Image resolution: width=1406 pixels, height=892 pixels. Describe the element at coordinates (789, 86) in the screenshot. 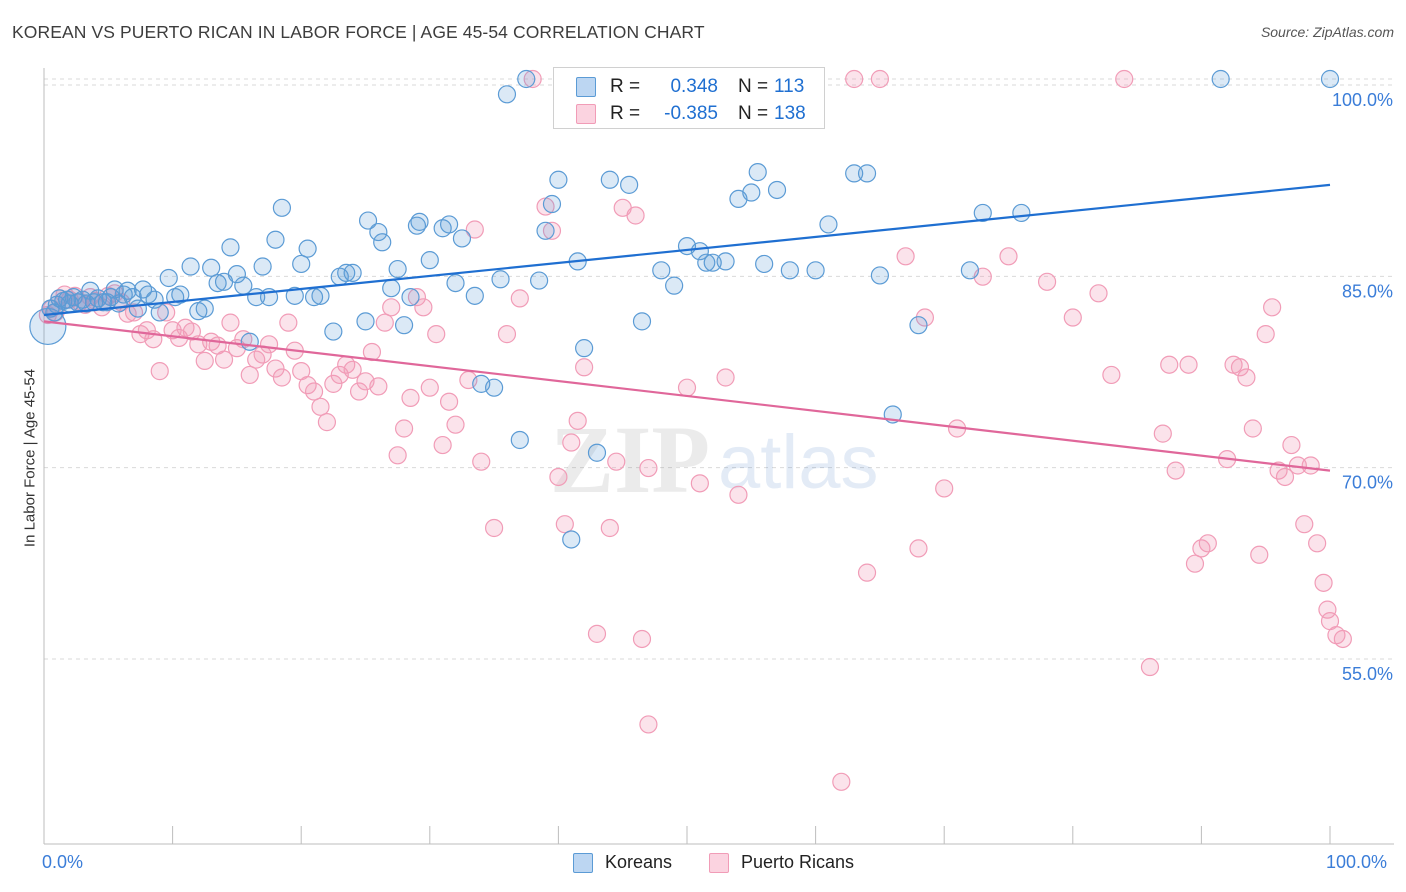

I see `legend-n-value: 113` at that location.